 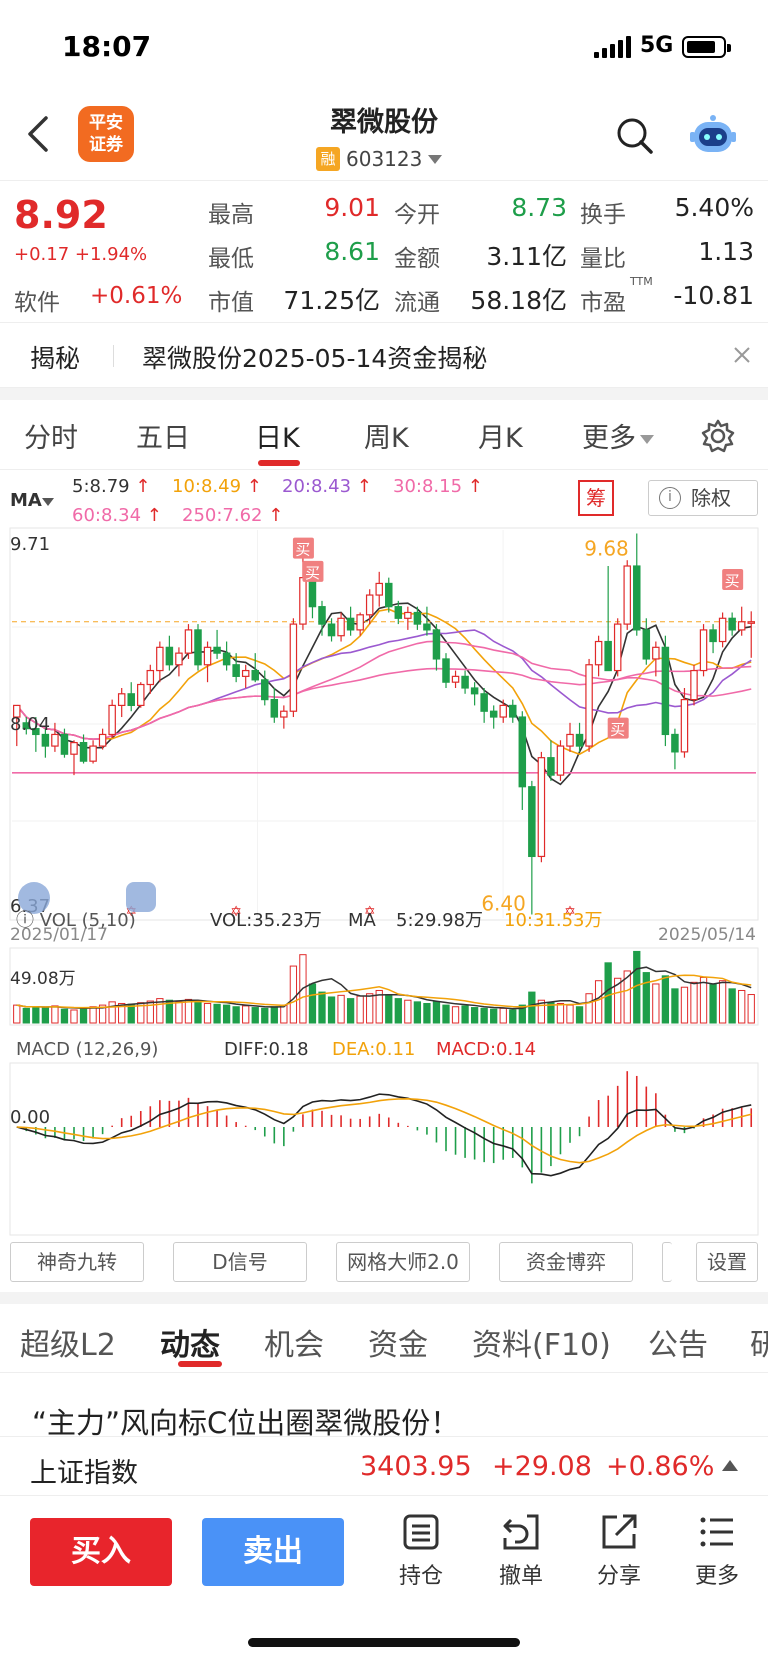 What do you see at coordinates (240, 1262) in the screenshot?
I see `indicator-button-d-signal: D信号` at bounding box center [240, 1262].